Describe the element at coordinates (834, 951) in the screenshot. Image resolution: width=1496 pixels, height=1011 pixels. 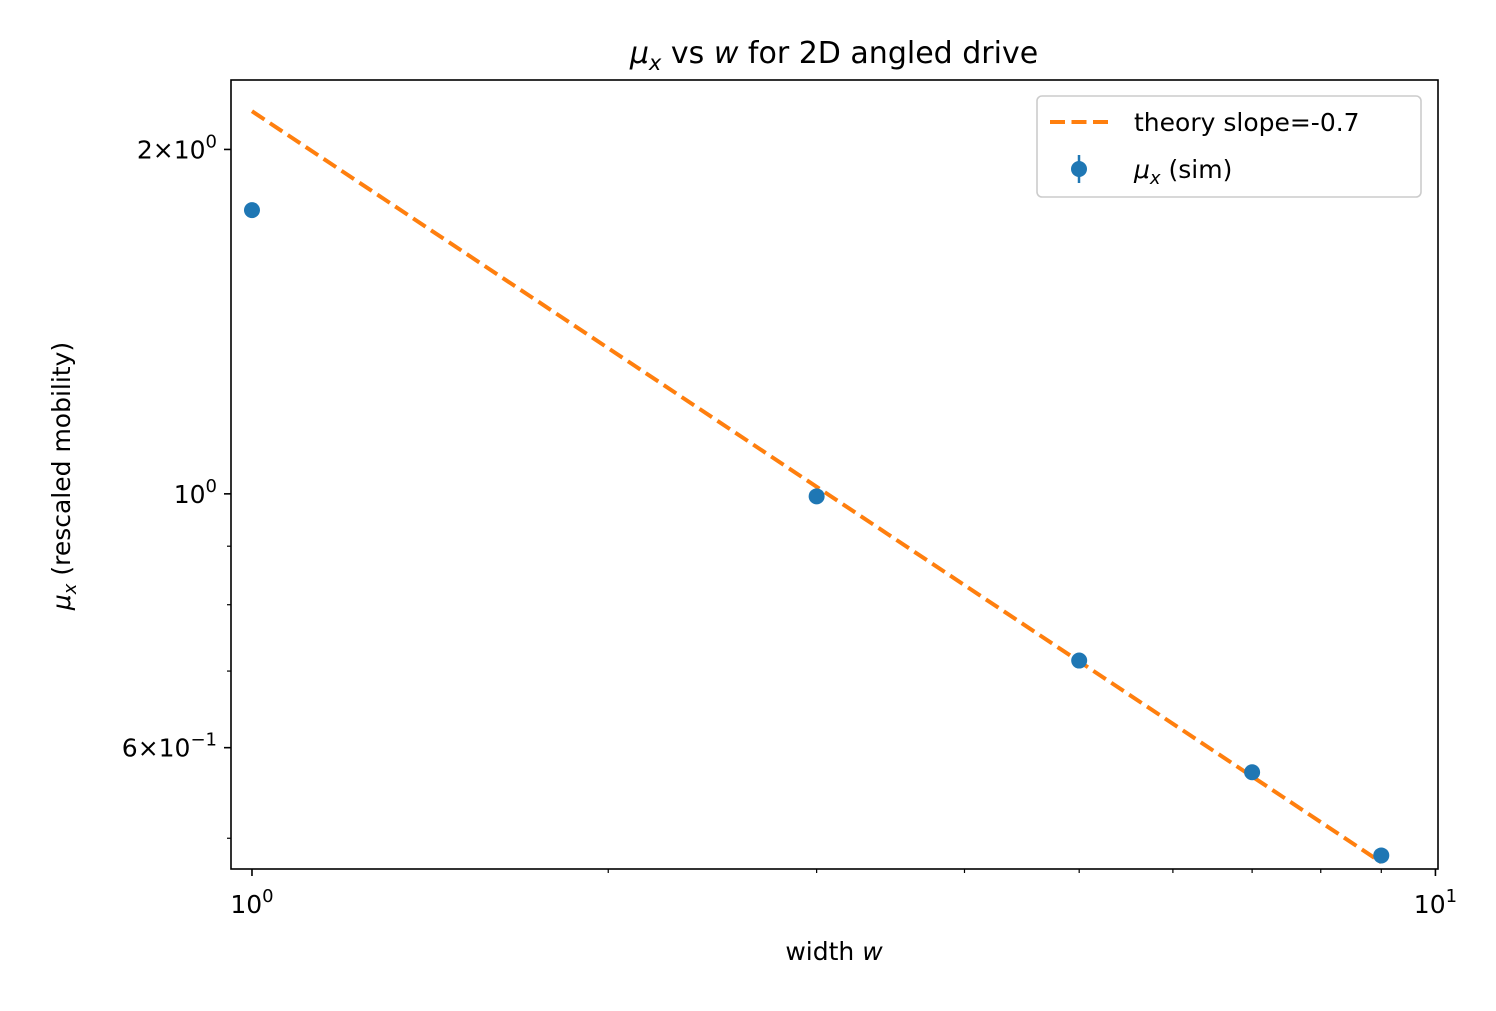
I see `x-axis-label: width w` at that location.